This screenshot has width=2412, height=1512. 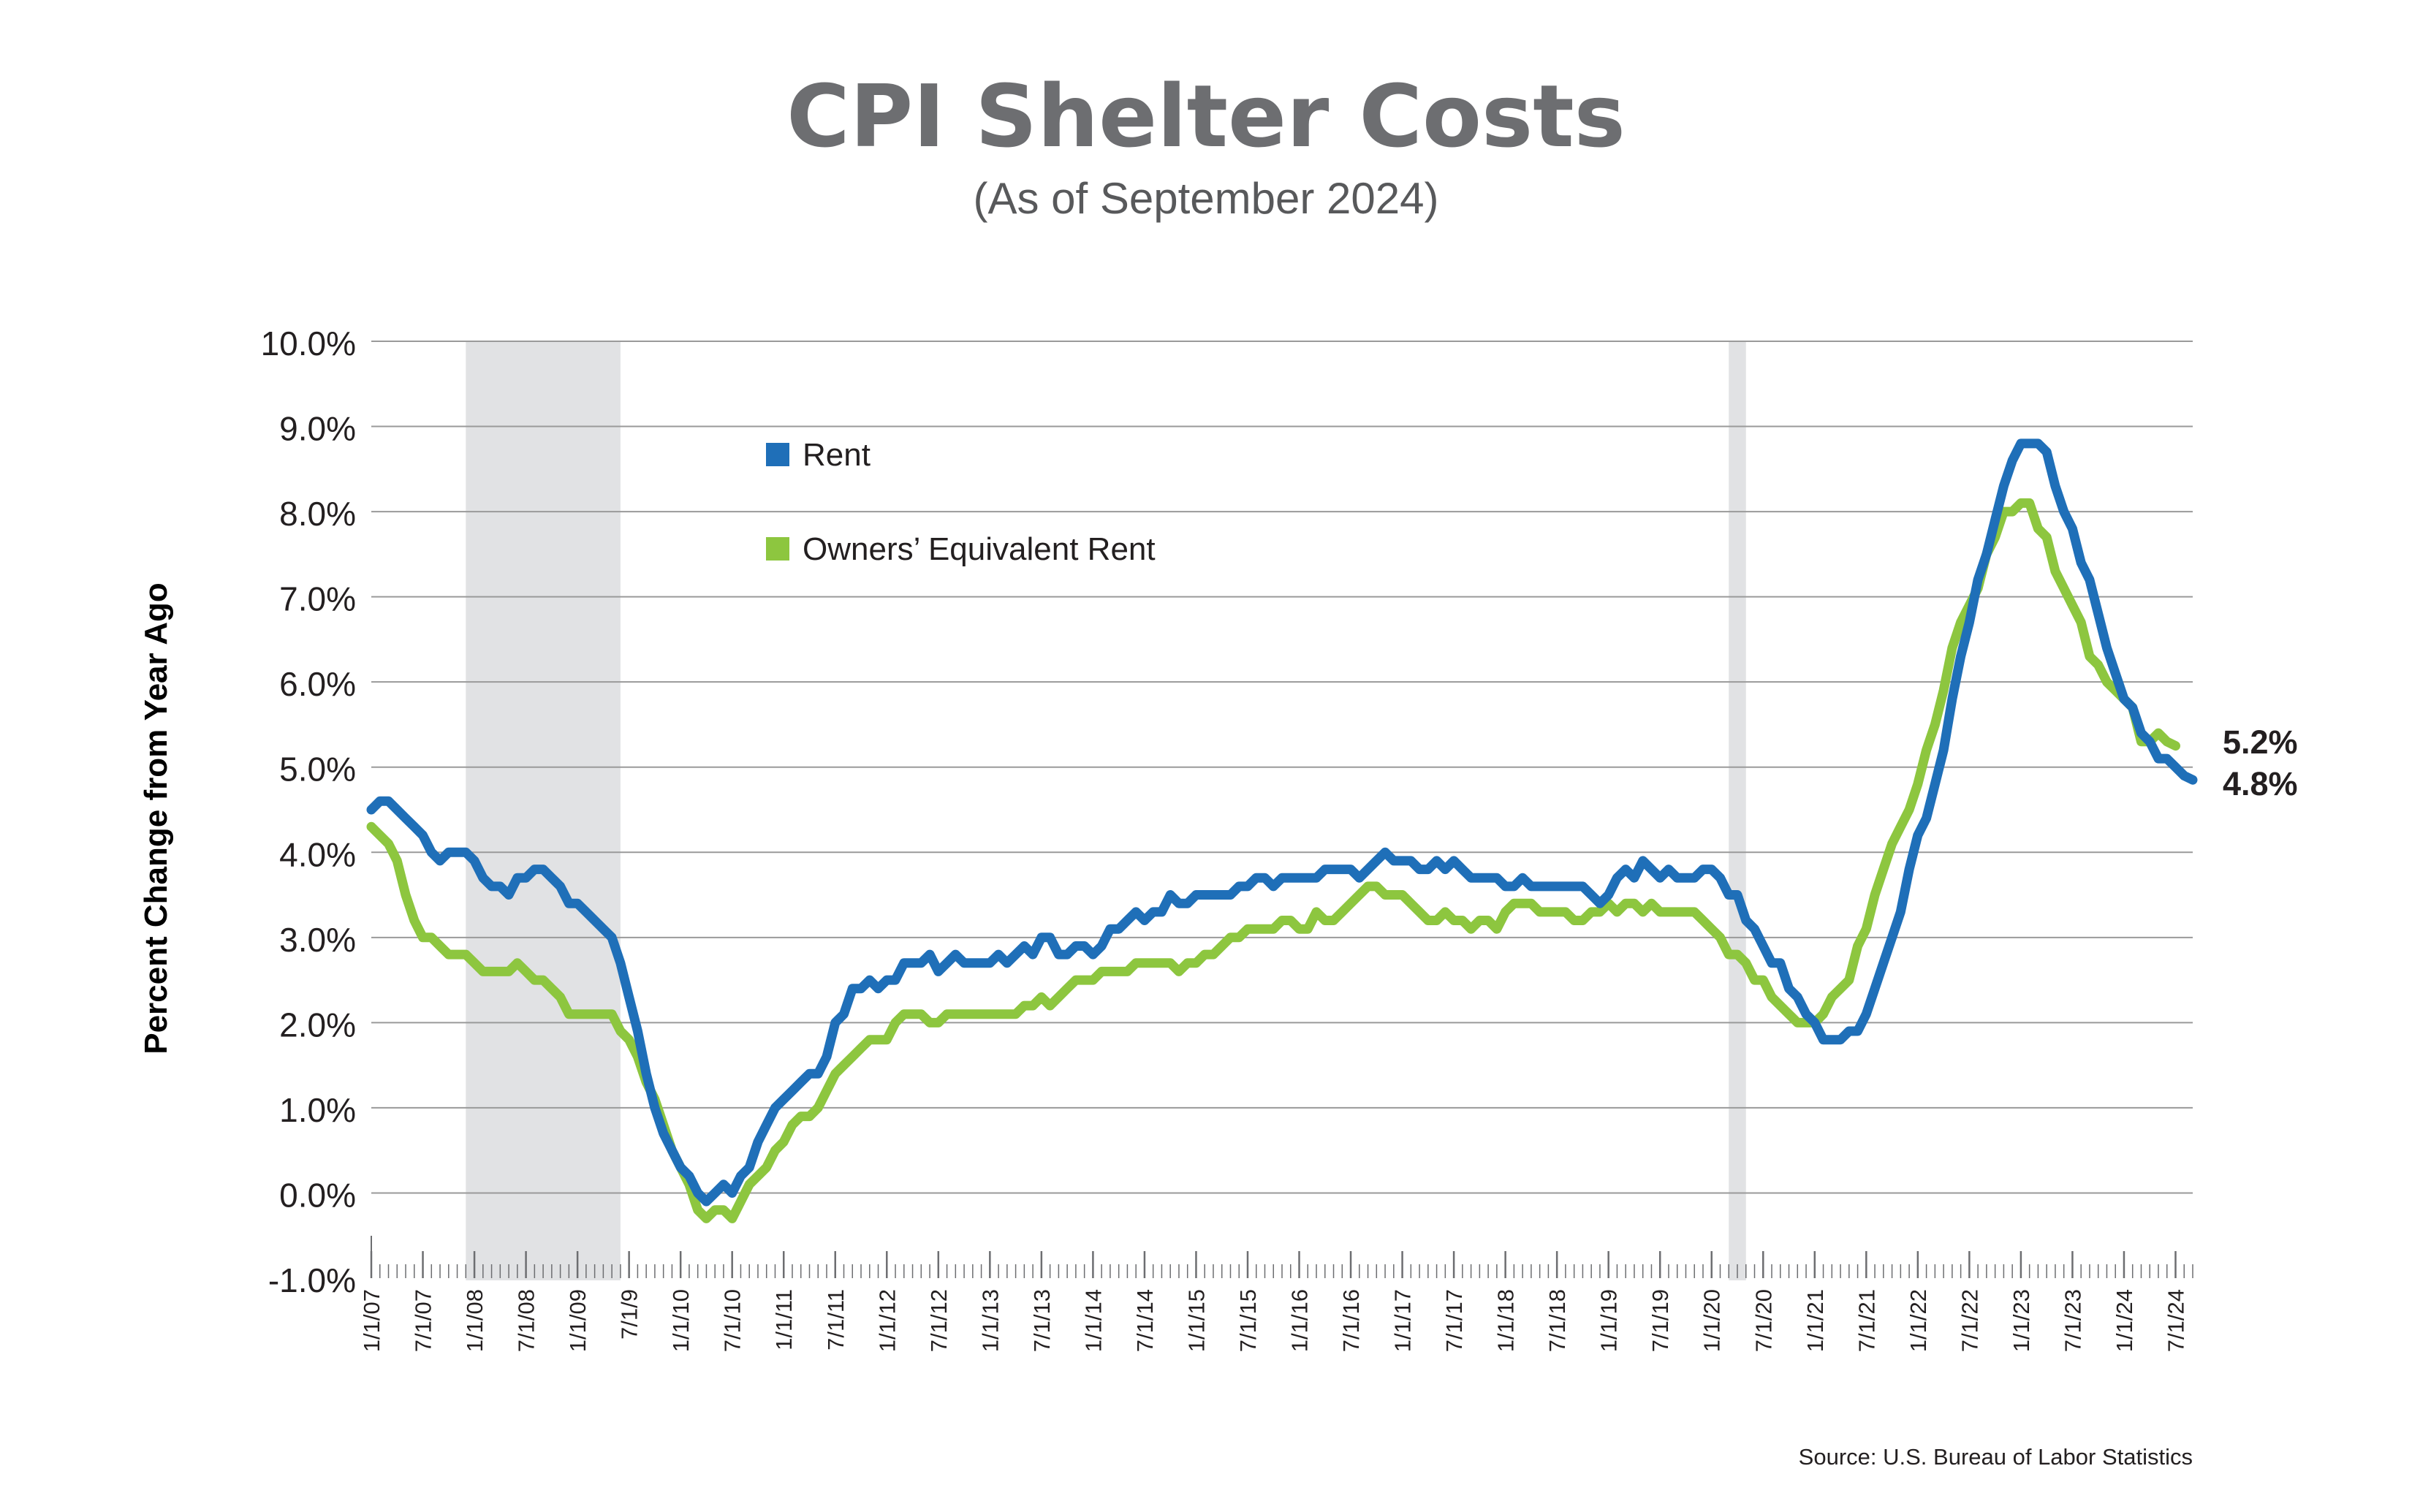 I want to click on chart-title: CPI Shelter Costs, so click(x=1206, y=116).